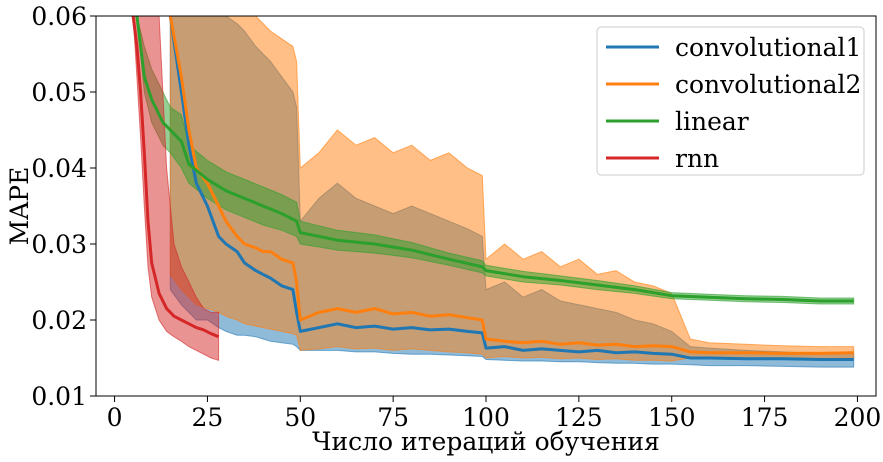 This screenshot has width=883, height=462. Describe the element at coordinates (19, 206) in the screenshot. I see `y-axis-title: MAPE` at that location.